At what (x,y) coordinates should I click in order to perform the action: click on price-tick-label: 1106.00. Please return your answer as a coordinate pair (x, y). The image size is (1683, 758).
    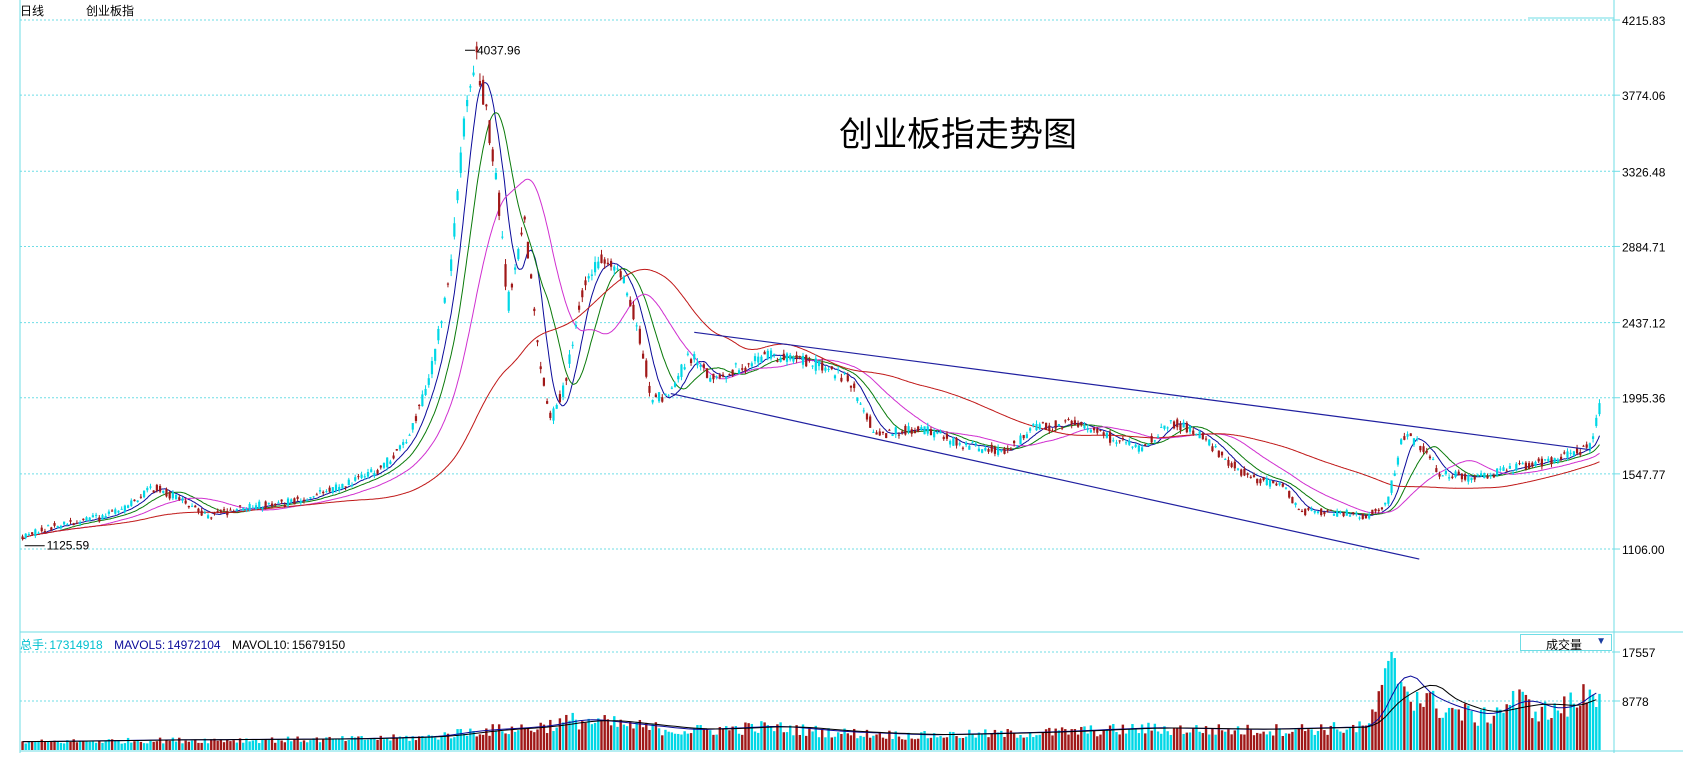
    Looking at the image, I should click on (1643, 550).